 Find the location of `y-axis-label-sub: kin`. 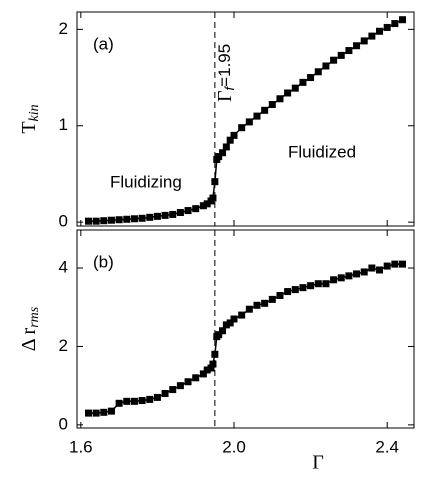

y-axis-label-sub: kin is located at coordinates (34, 112).